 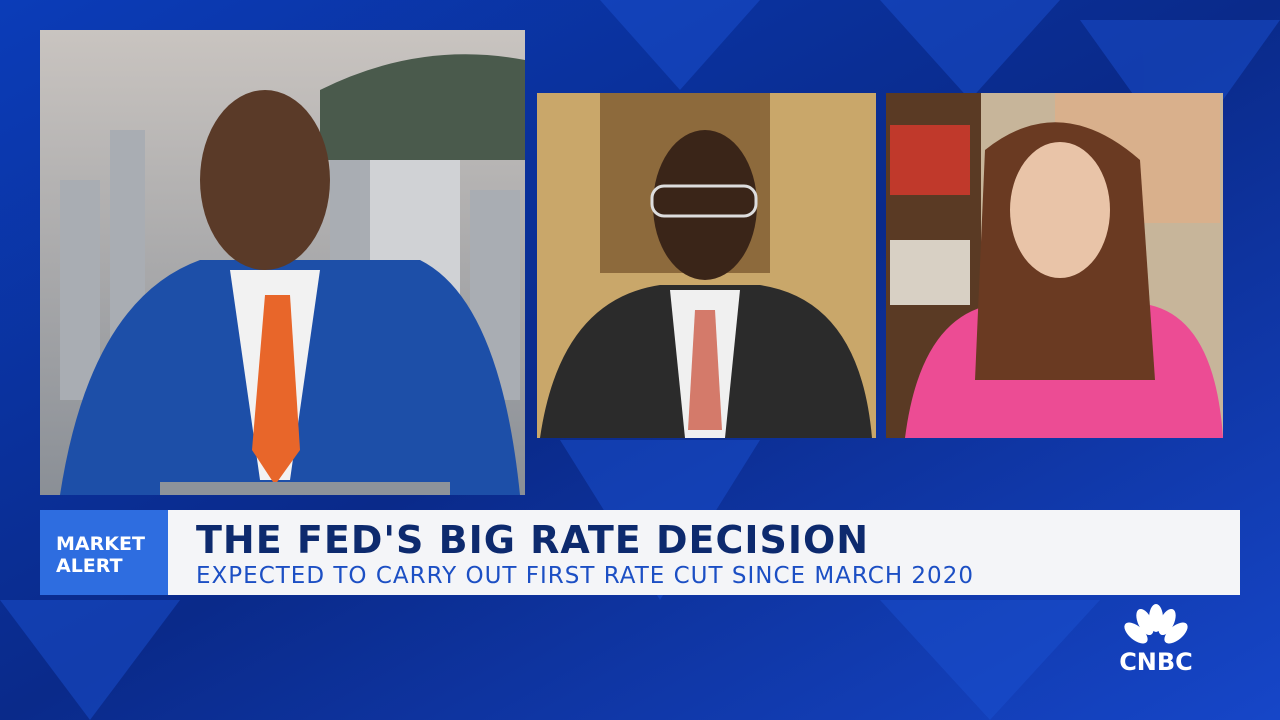 What do you see at coordinates (100, 544) in the screenshot?
I see `tag-text: MARKET` at bounding box center [100, 544].